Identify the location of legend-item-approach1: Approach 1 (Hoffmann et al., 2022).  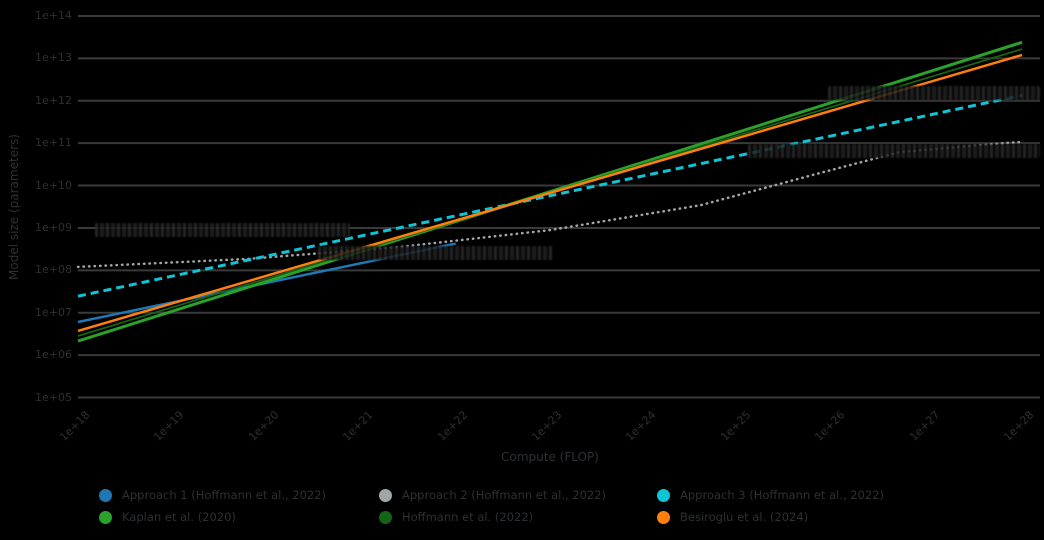
(212, 495).